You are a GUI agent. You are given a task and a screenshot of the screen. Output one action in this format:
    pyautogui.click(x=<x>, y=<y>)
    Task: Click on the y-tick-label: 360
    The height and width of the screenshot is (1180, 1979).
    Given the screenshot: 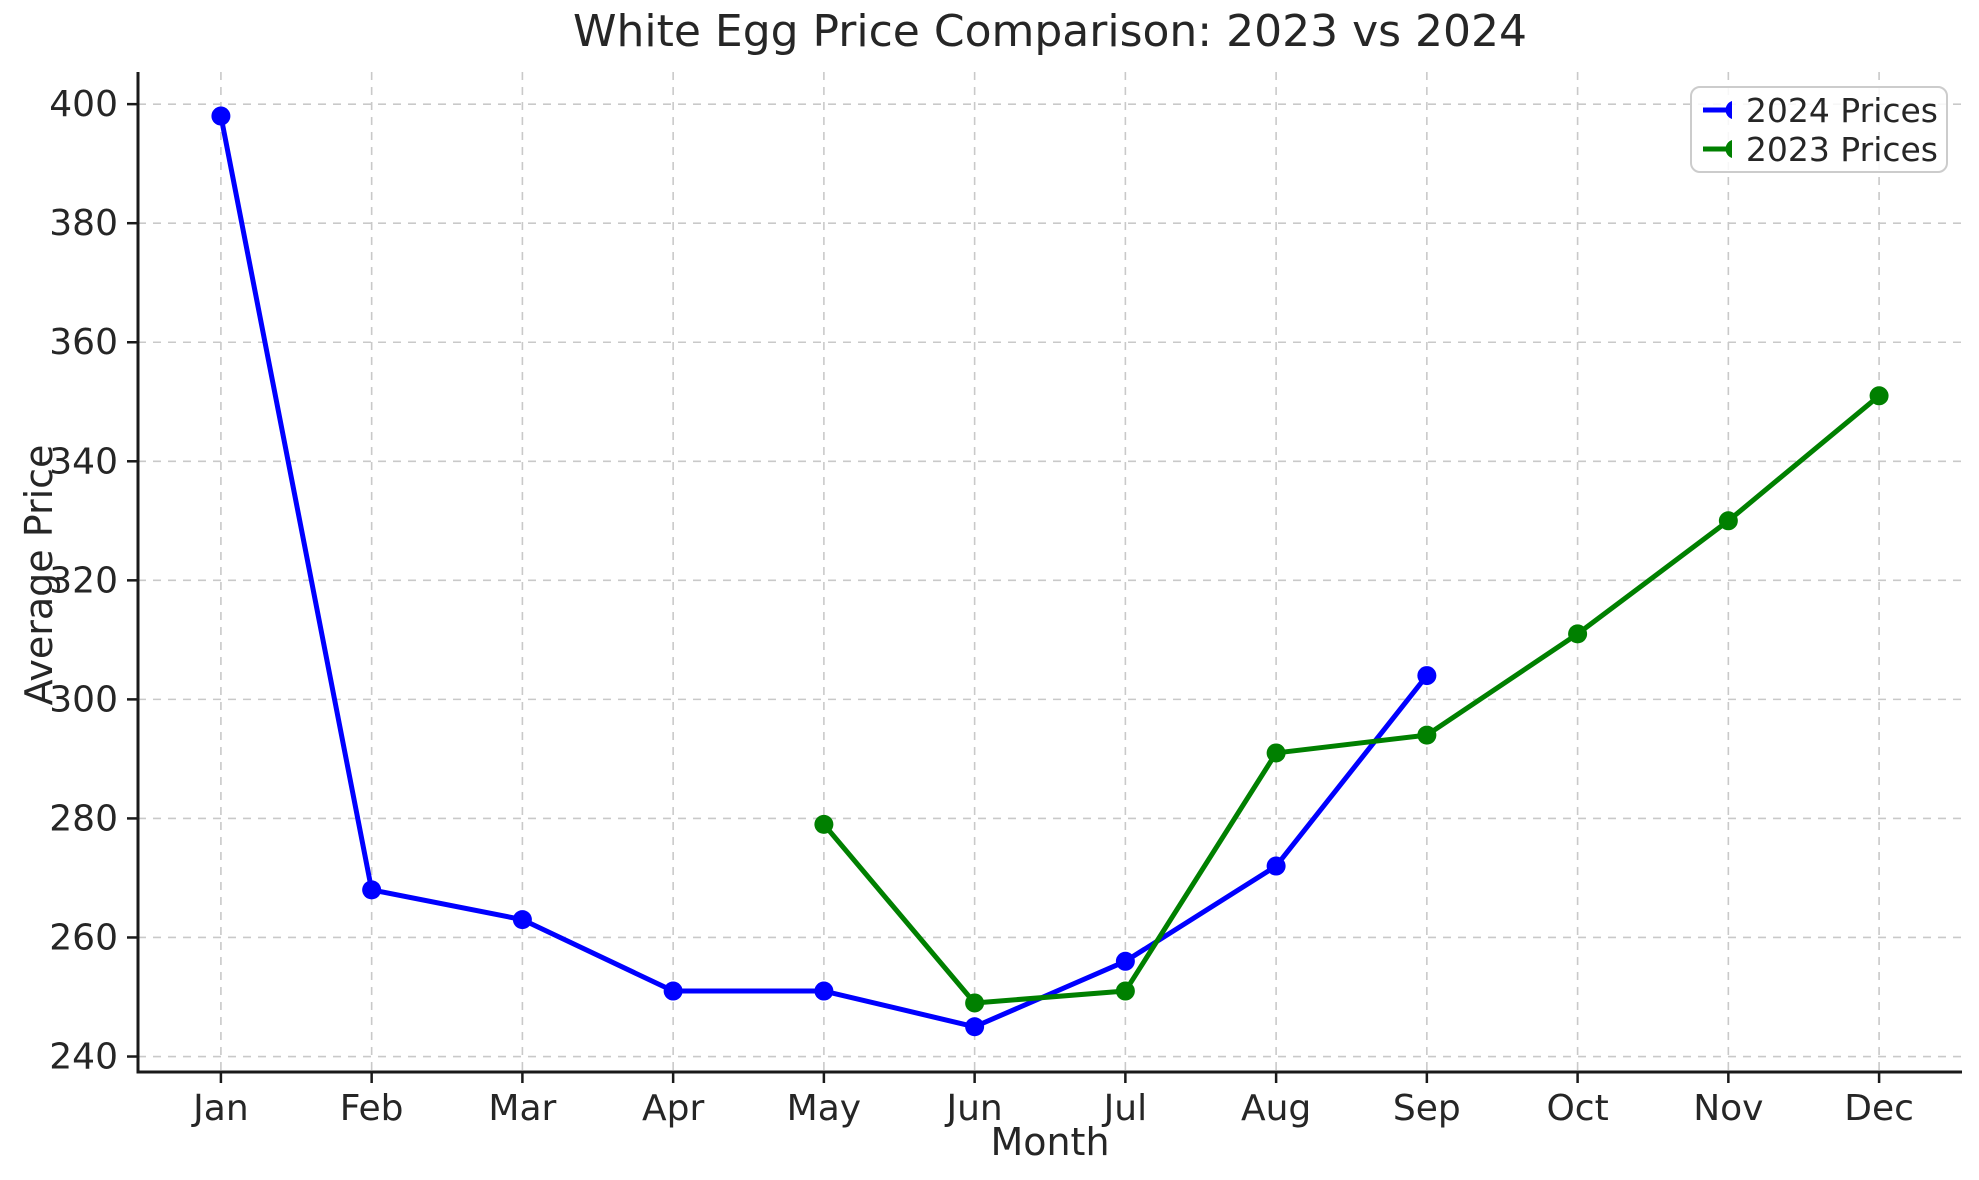 What is the action you would take?
    pyautogui.click(x=83, y=342)
    